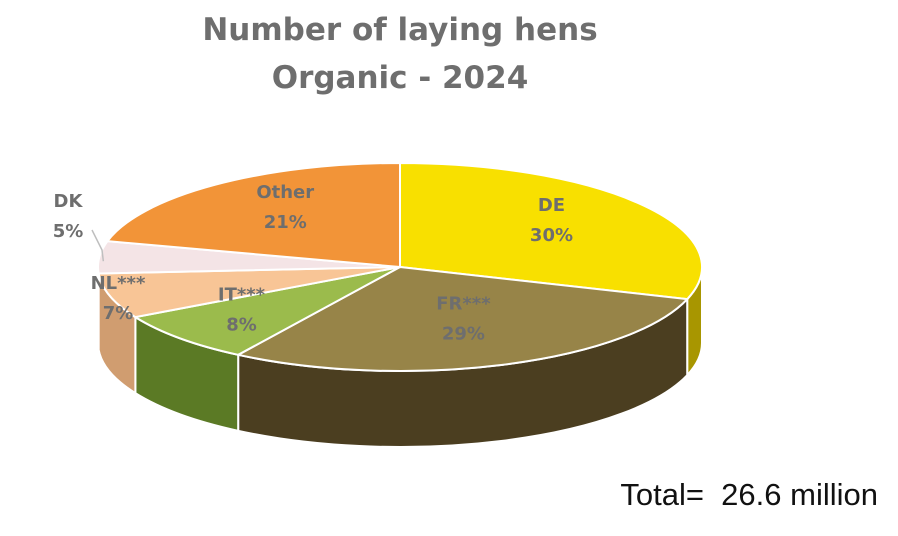 The image size is (898, 536). What do you see at coordinates (463, 334) in the screenshot?
I see `slice-value-fr: 29%` at bounding box center [463, 334].